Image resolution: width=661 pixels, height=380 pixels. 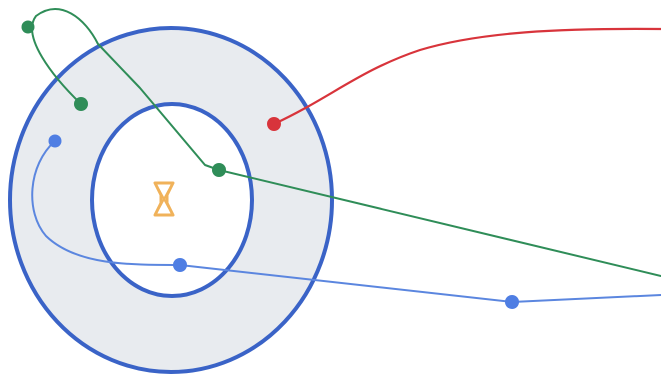 I want to click on inner-ring-outline, so click(x=172, y=200).